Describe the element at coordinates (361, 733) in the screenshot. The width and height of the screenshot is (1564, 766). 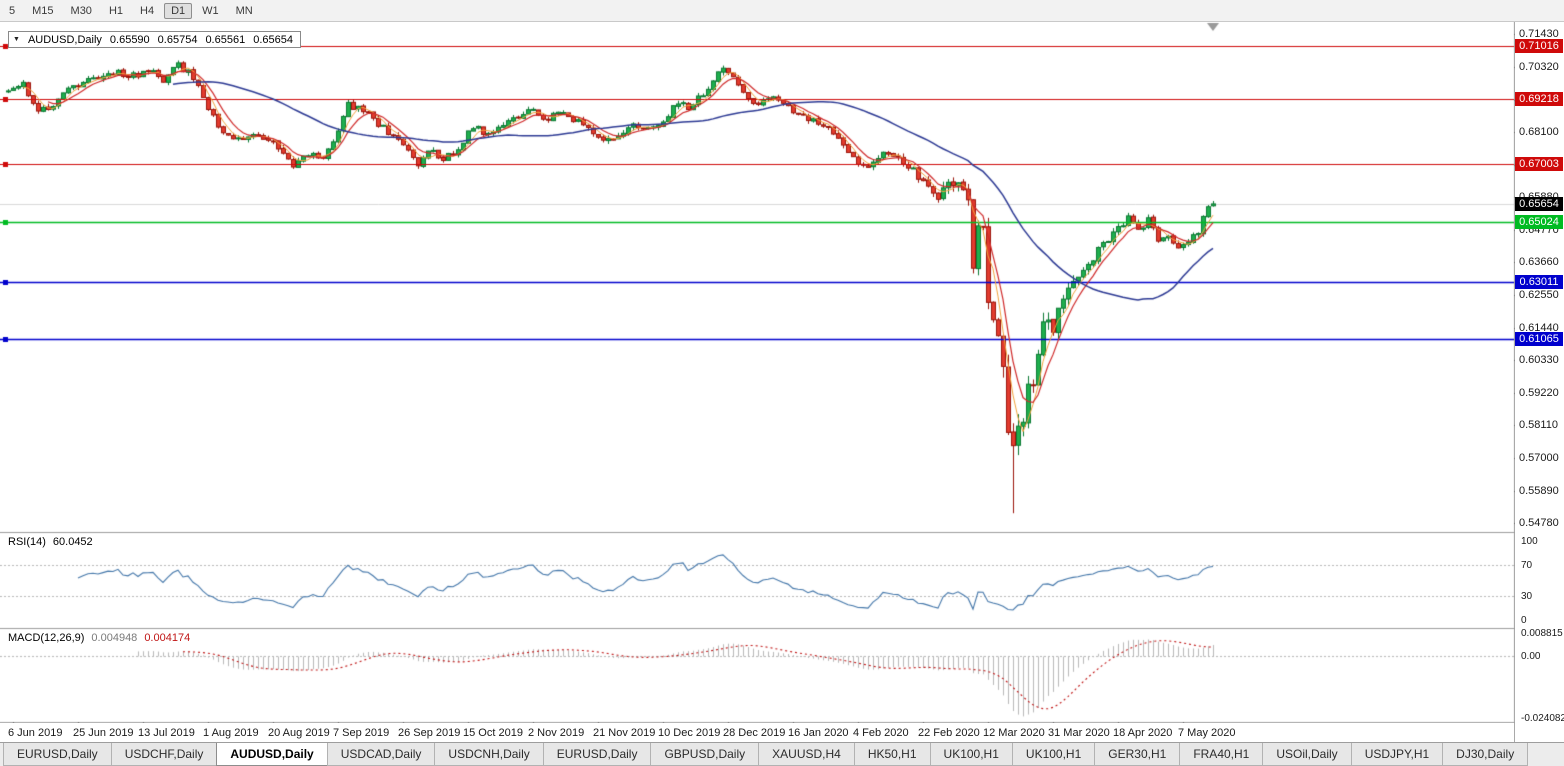
I see `date-tick-label: 7 Sep 2019` at that location.